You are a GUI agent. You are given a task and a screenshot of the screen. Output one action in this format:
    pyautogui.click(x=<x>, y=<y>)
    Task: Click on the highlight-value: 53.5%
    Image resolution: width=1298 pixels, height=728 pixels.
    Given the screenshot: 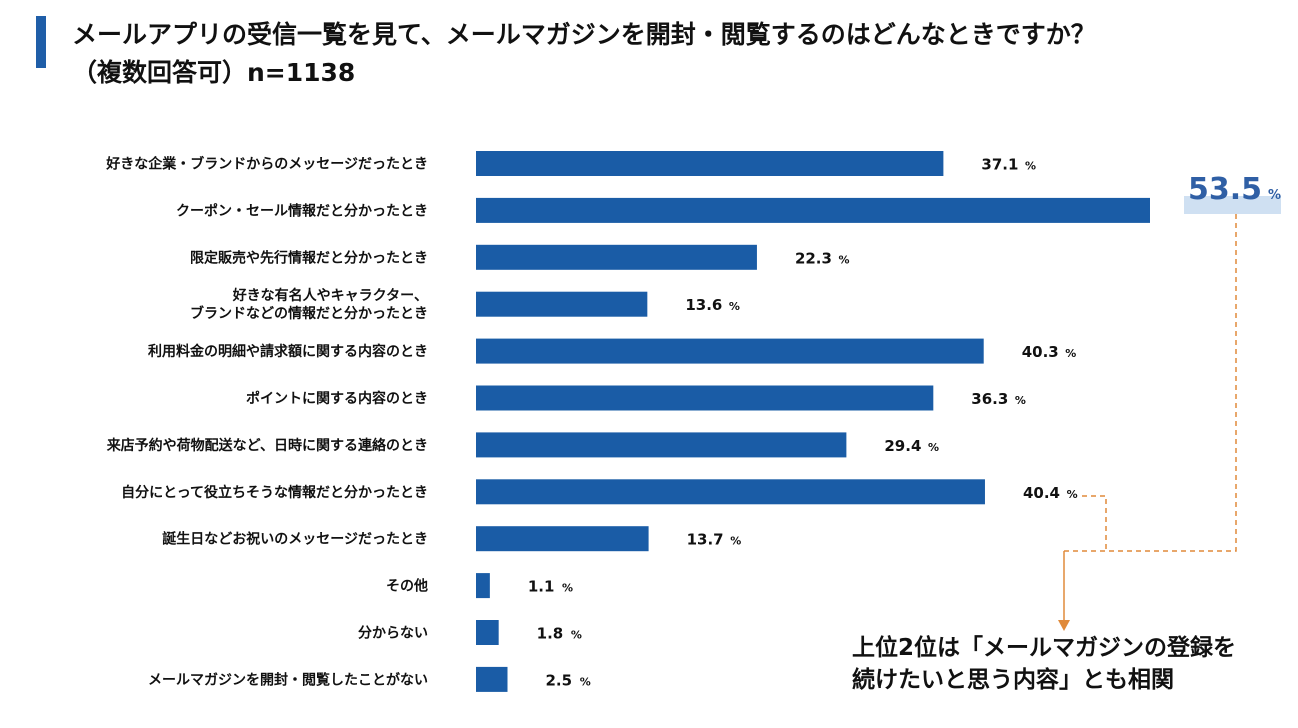 What is the action you would take?
    pyautogui.click(x=1234, y=193)
    